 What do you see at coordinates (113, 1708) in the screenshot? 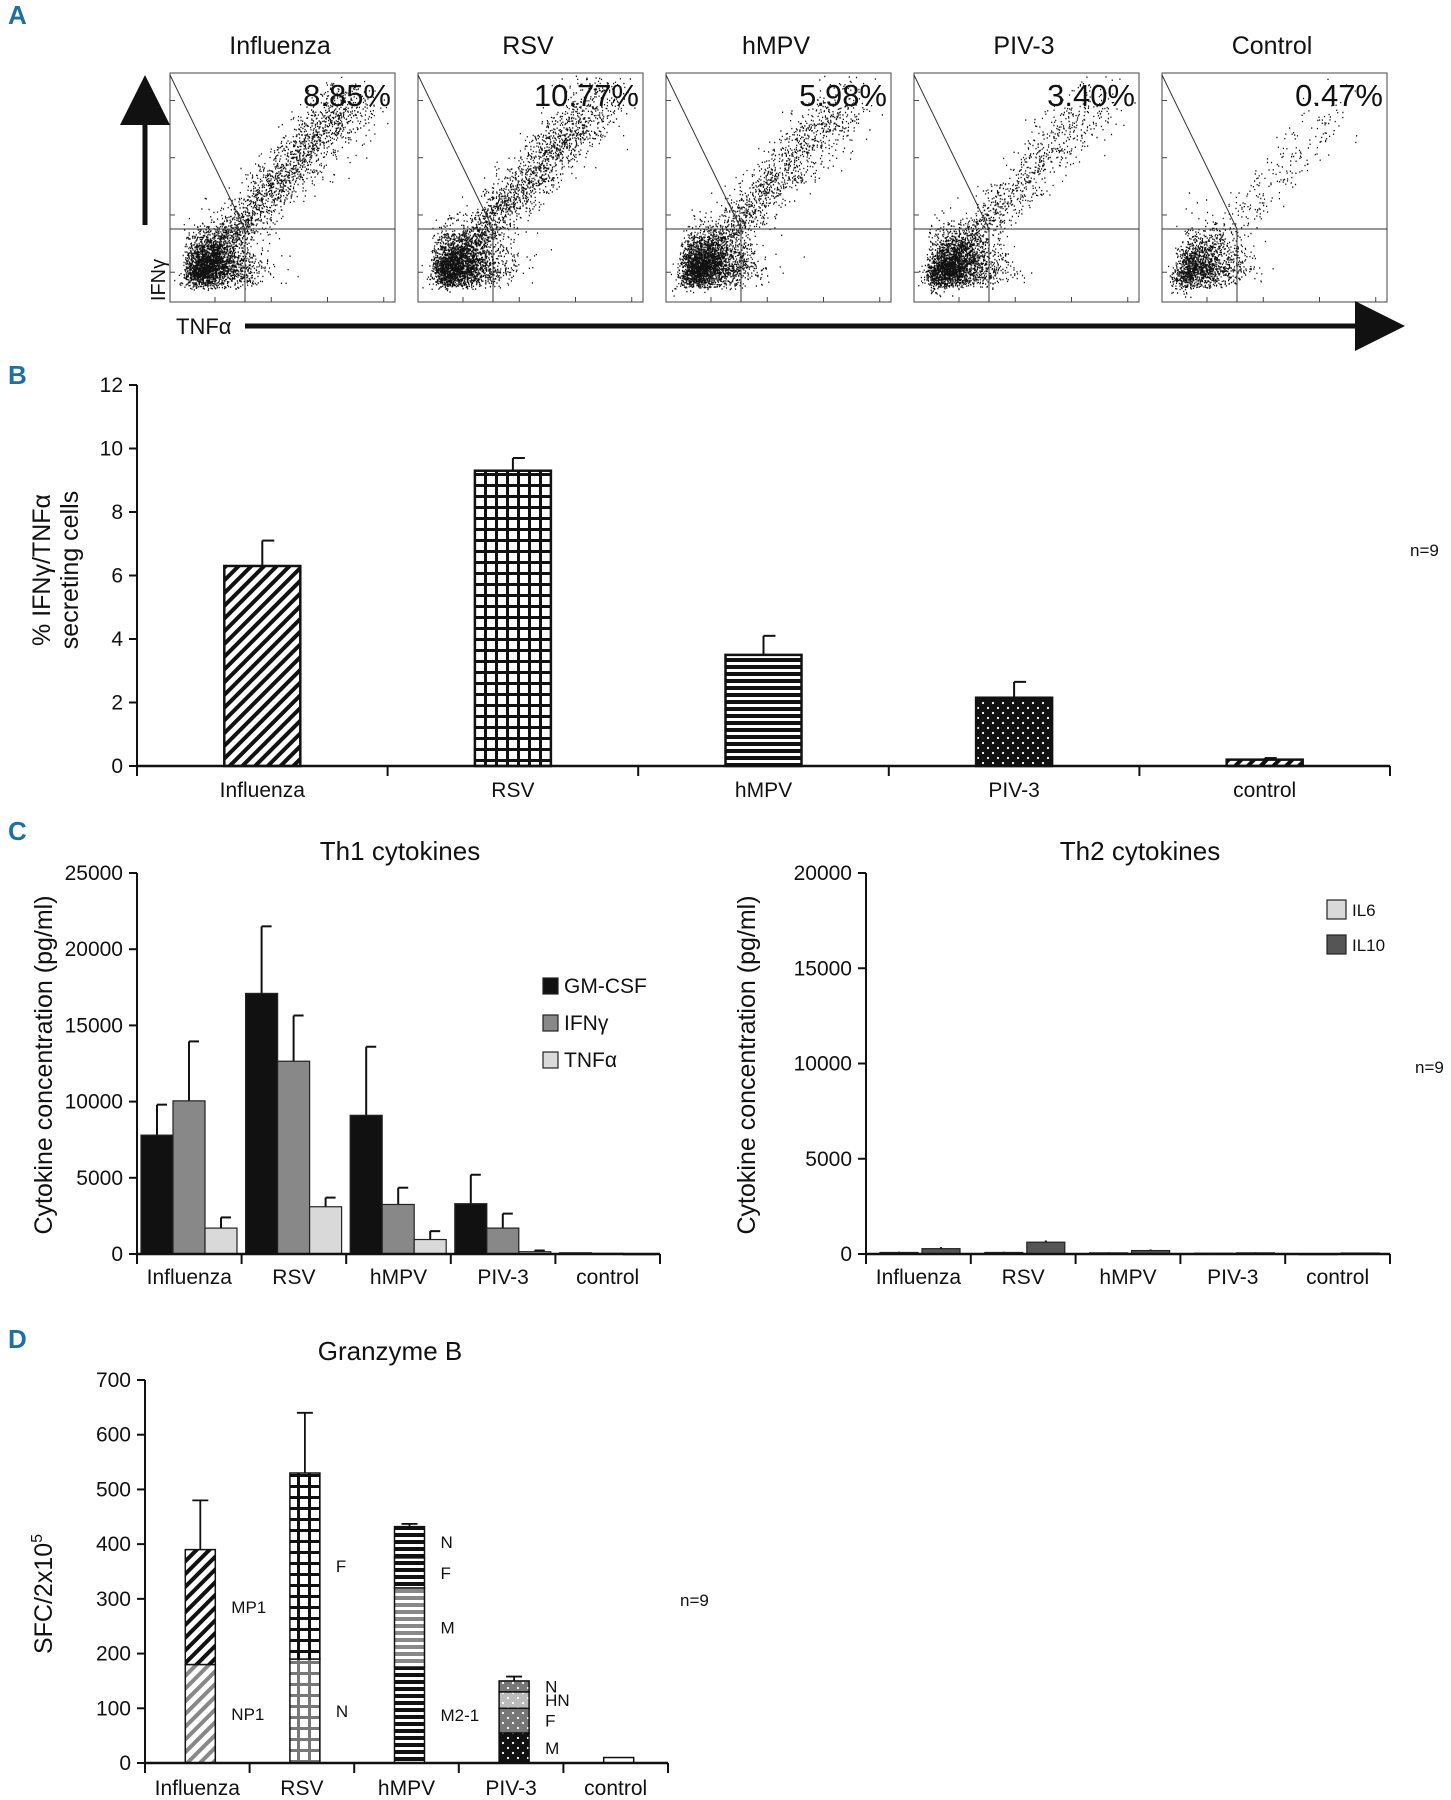
I see `y-tick-label: 100` at bounding box center [113, 1708].